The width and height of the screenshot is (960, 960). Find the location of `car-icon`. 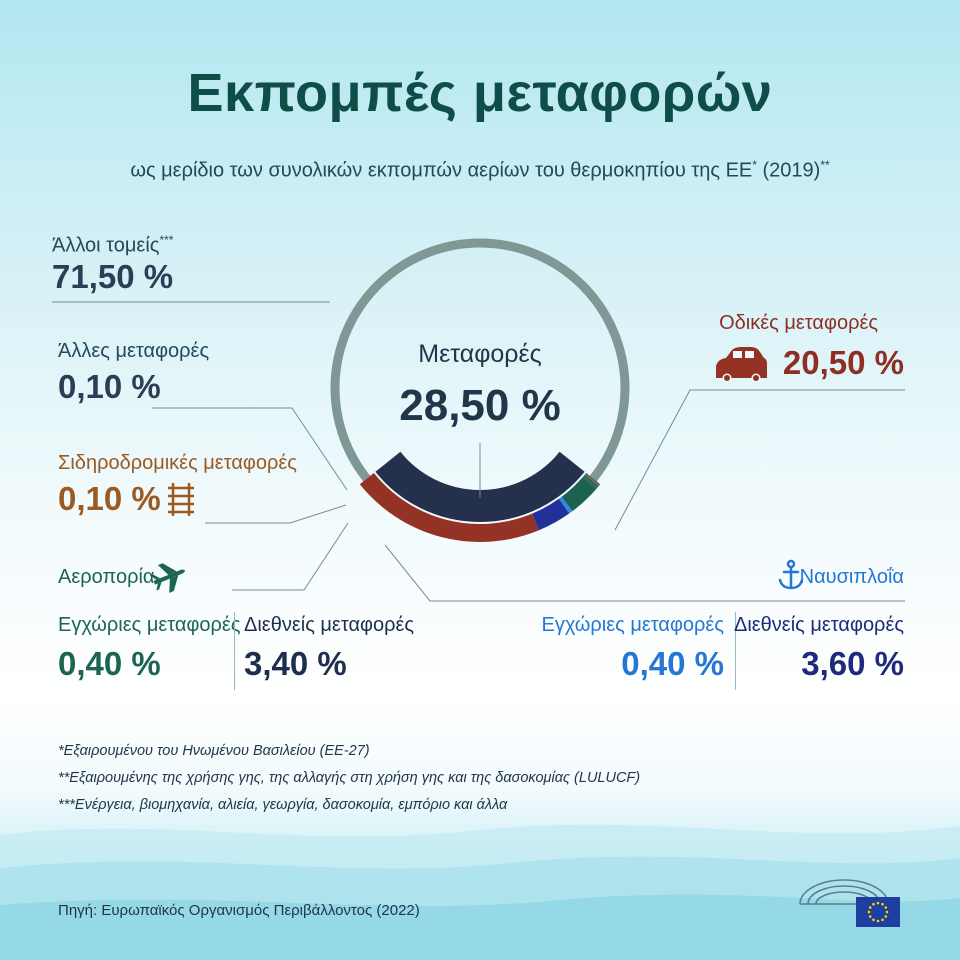

car-icon is located at coordinates (741, 365).